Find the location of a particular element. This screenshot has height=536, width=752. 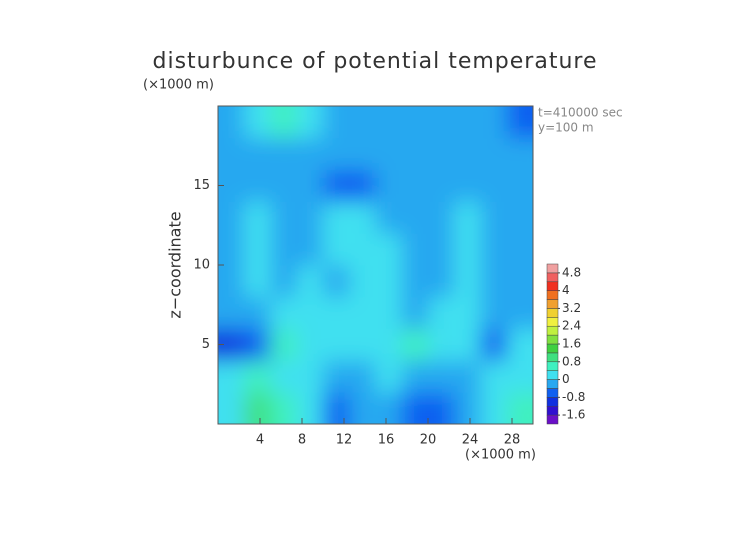

x-tick-label: 24 is located at coordinates (470, 440).